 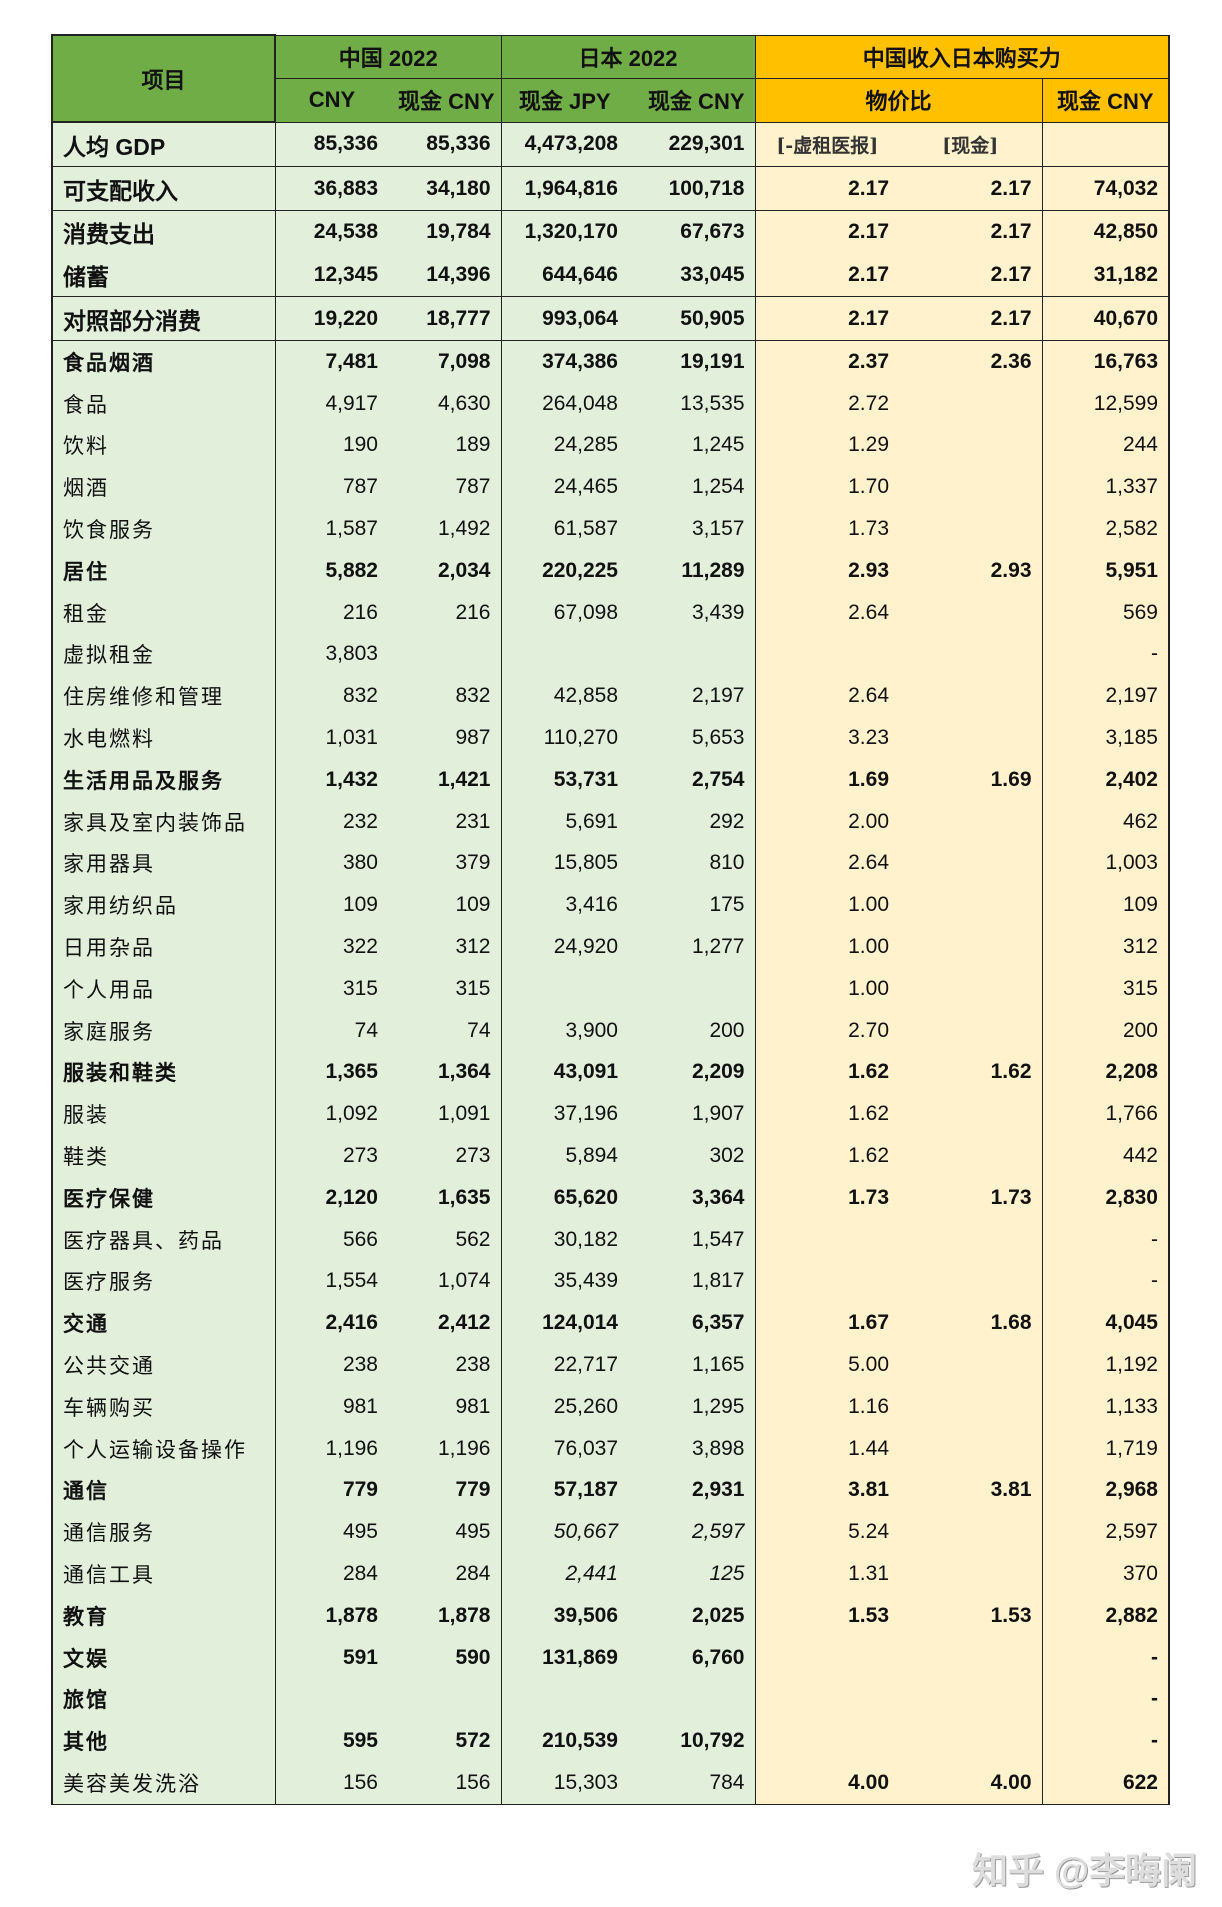 I want to click on jp-cash-cny, so click(x=691, y=988).